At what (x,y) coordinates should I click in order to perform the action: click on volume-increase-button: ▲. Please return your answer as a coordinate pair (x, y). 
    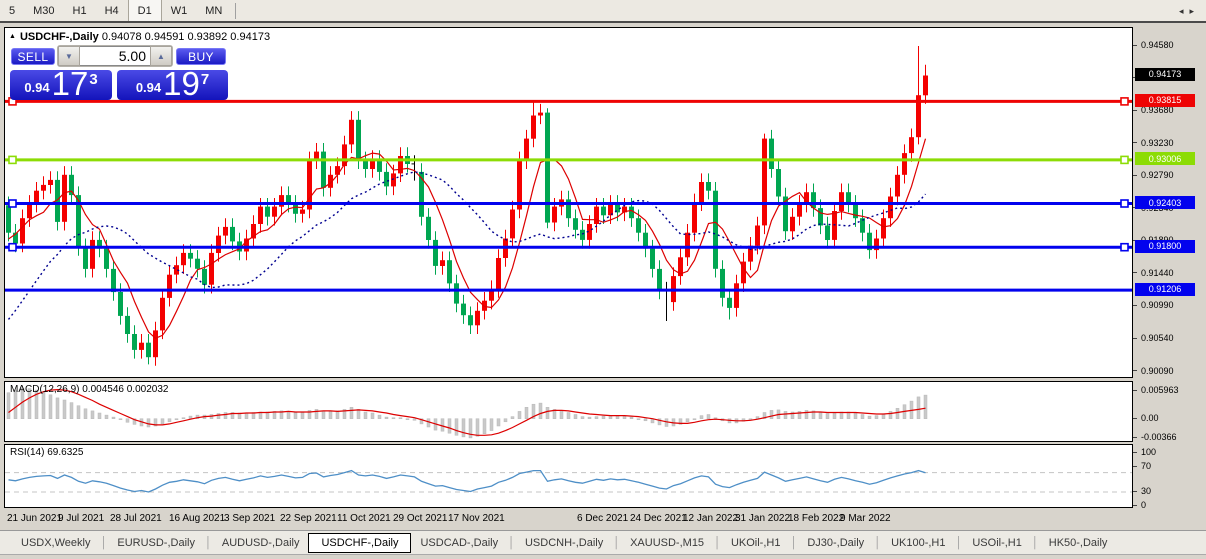
    Looking at the image, I should click on (161, 56).